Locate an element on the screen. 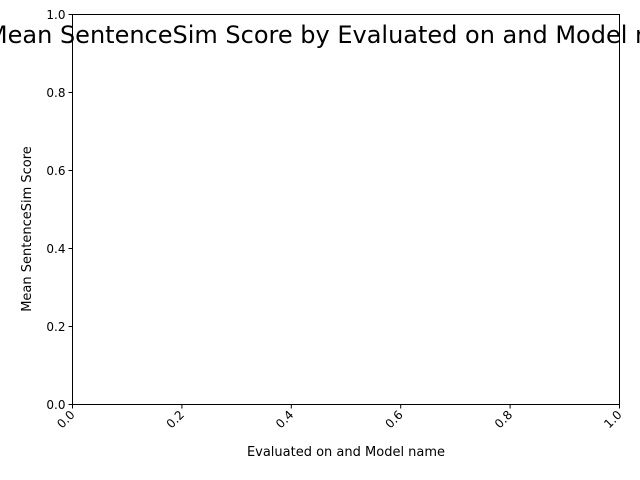  y-tick-label: 0.4 is located at coordinates (55, 249).